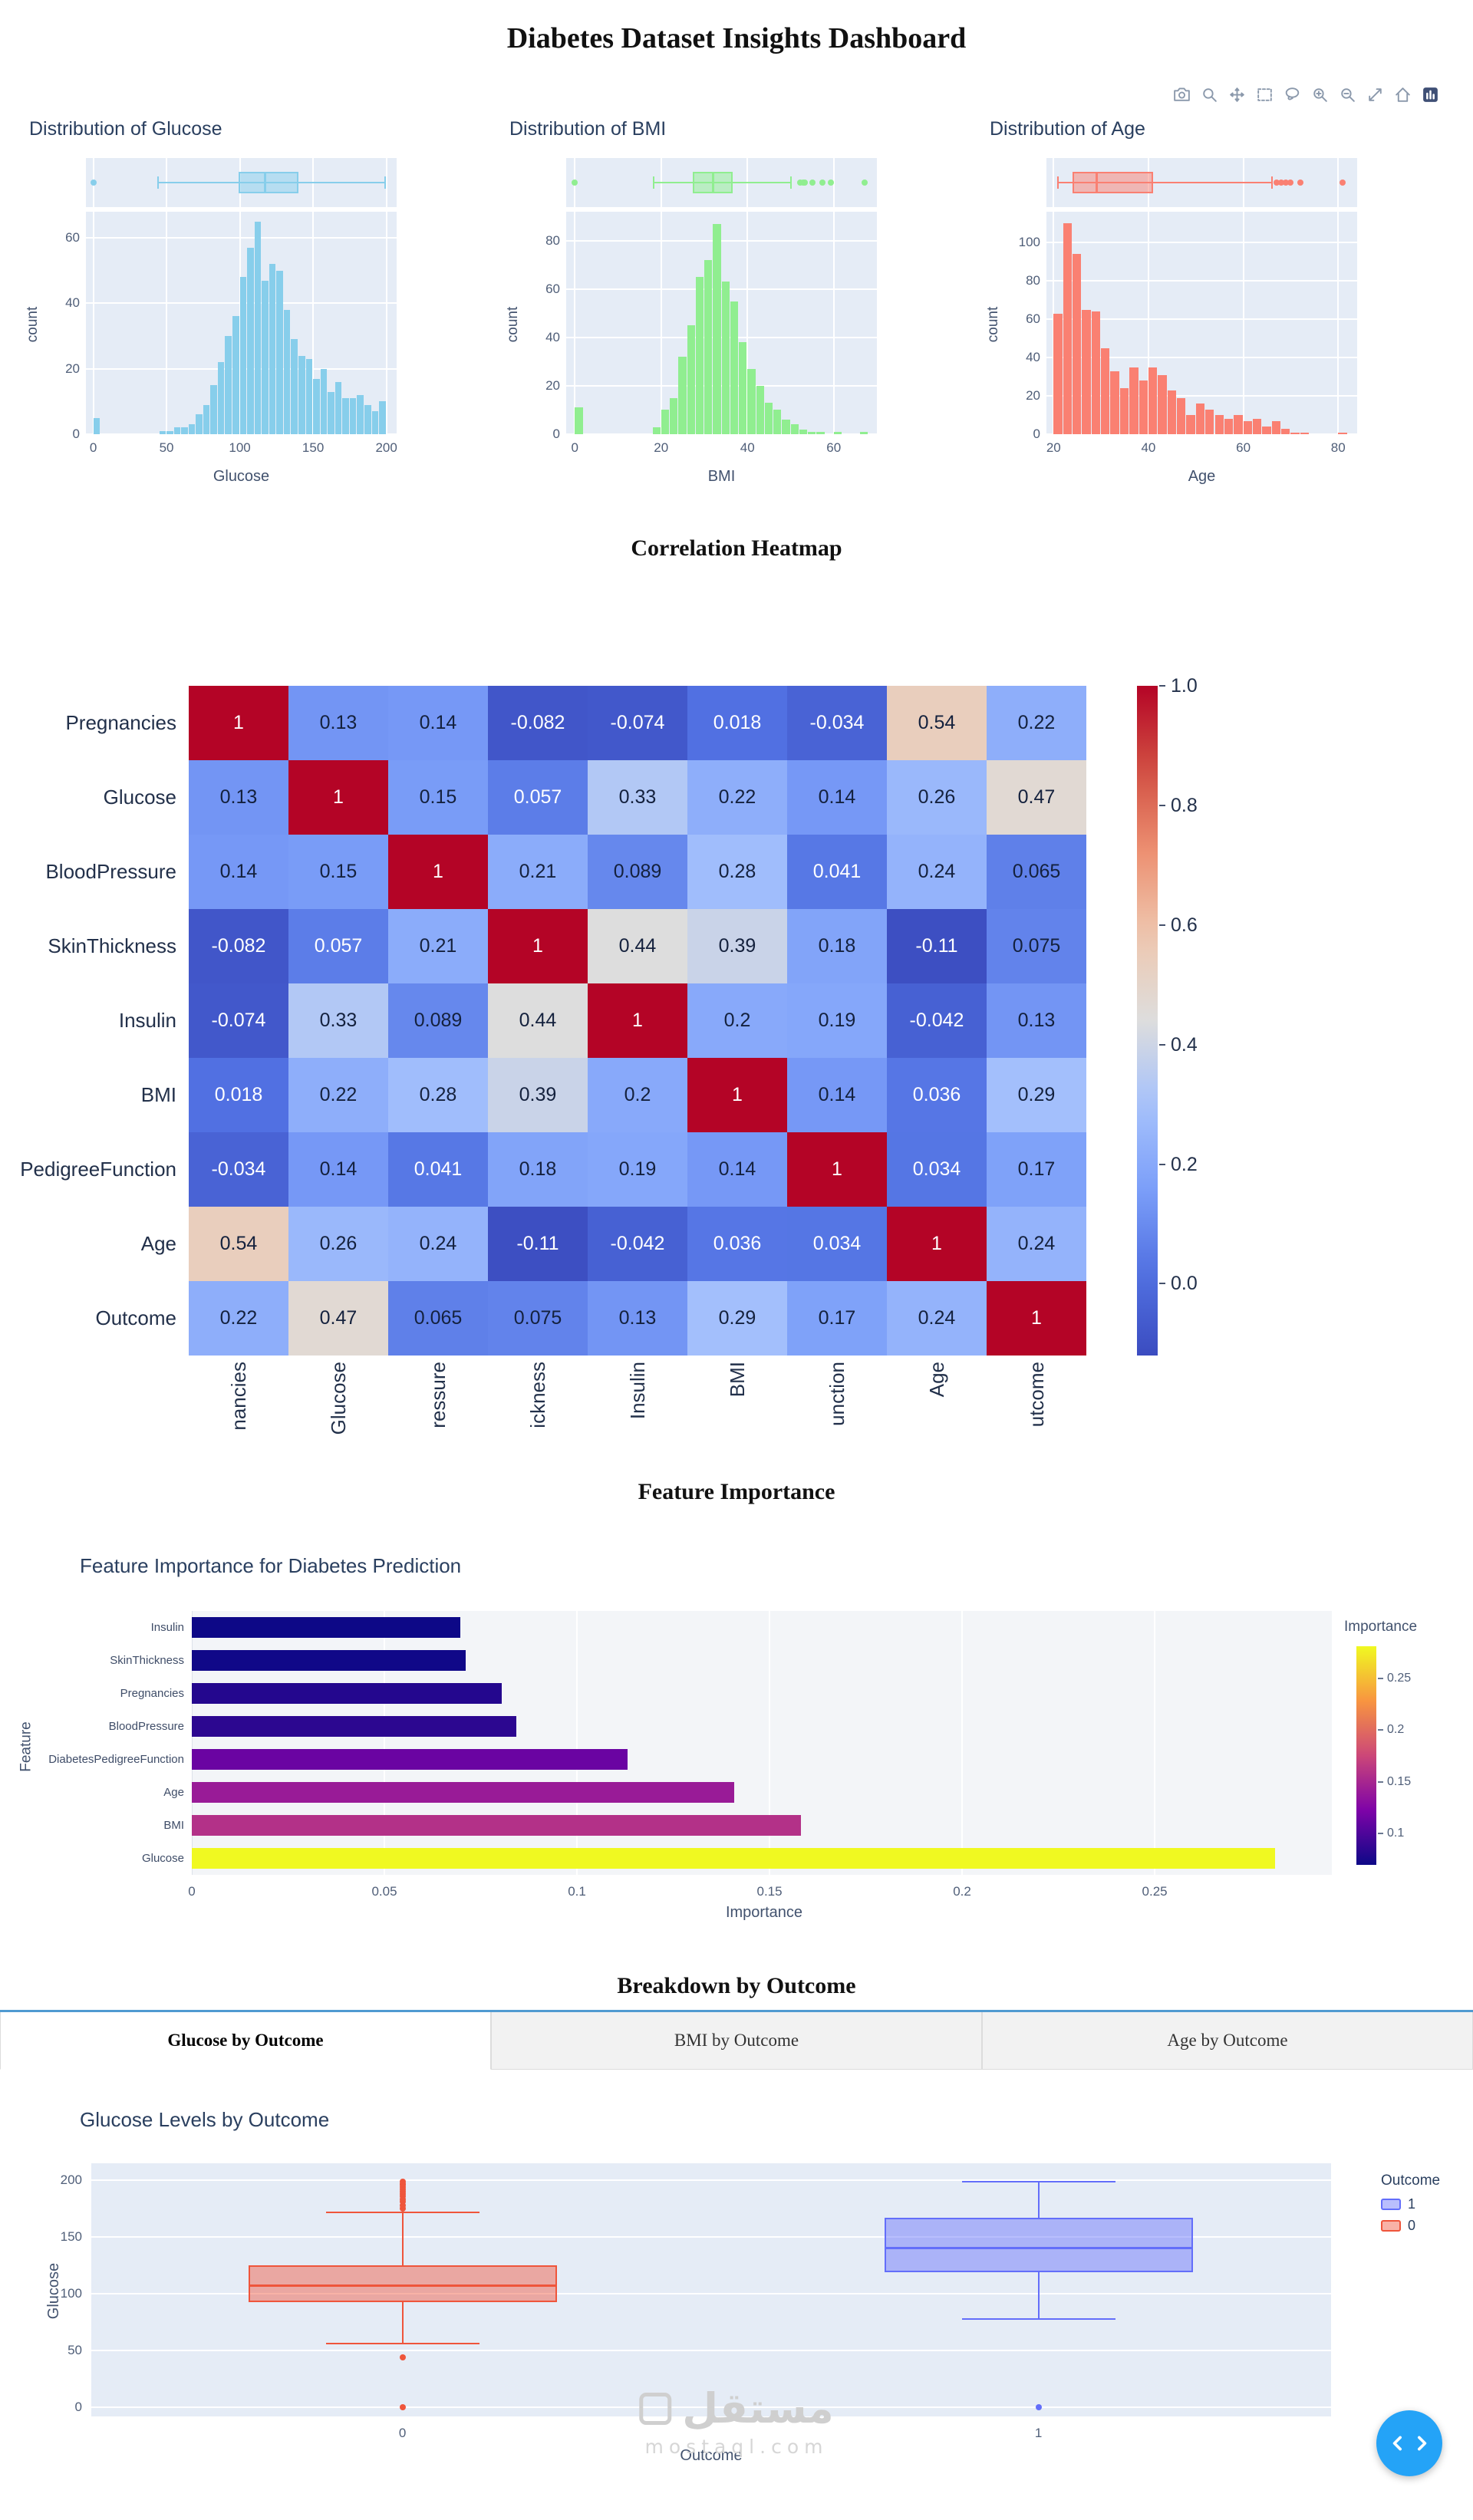  Describe the element at coordinates (1338, 447) in the screenshot. I see `x-tick-label: 80` at that location.